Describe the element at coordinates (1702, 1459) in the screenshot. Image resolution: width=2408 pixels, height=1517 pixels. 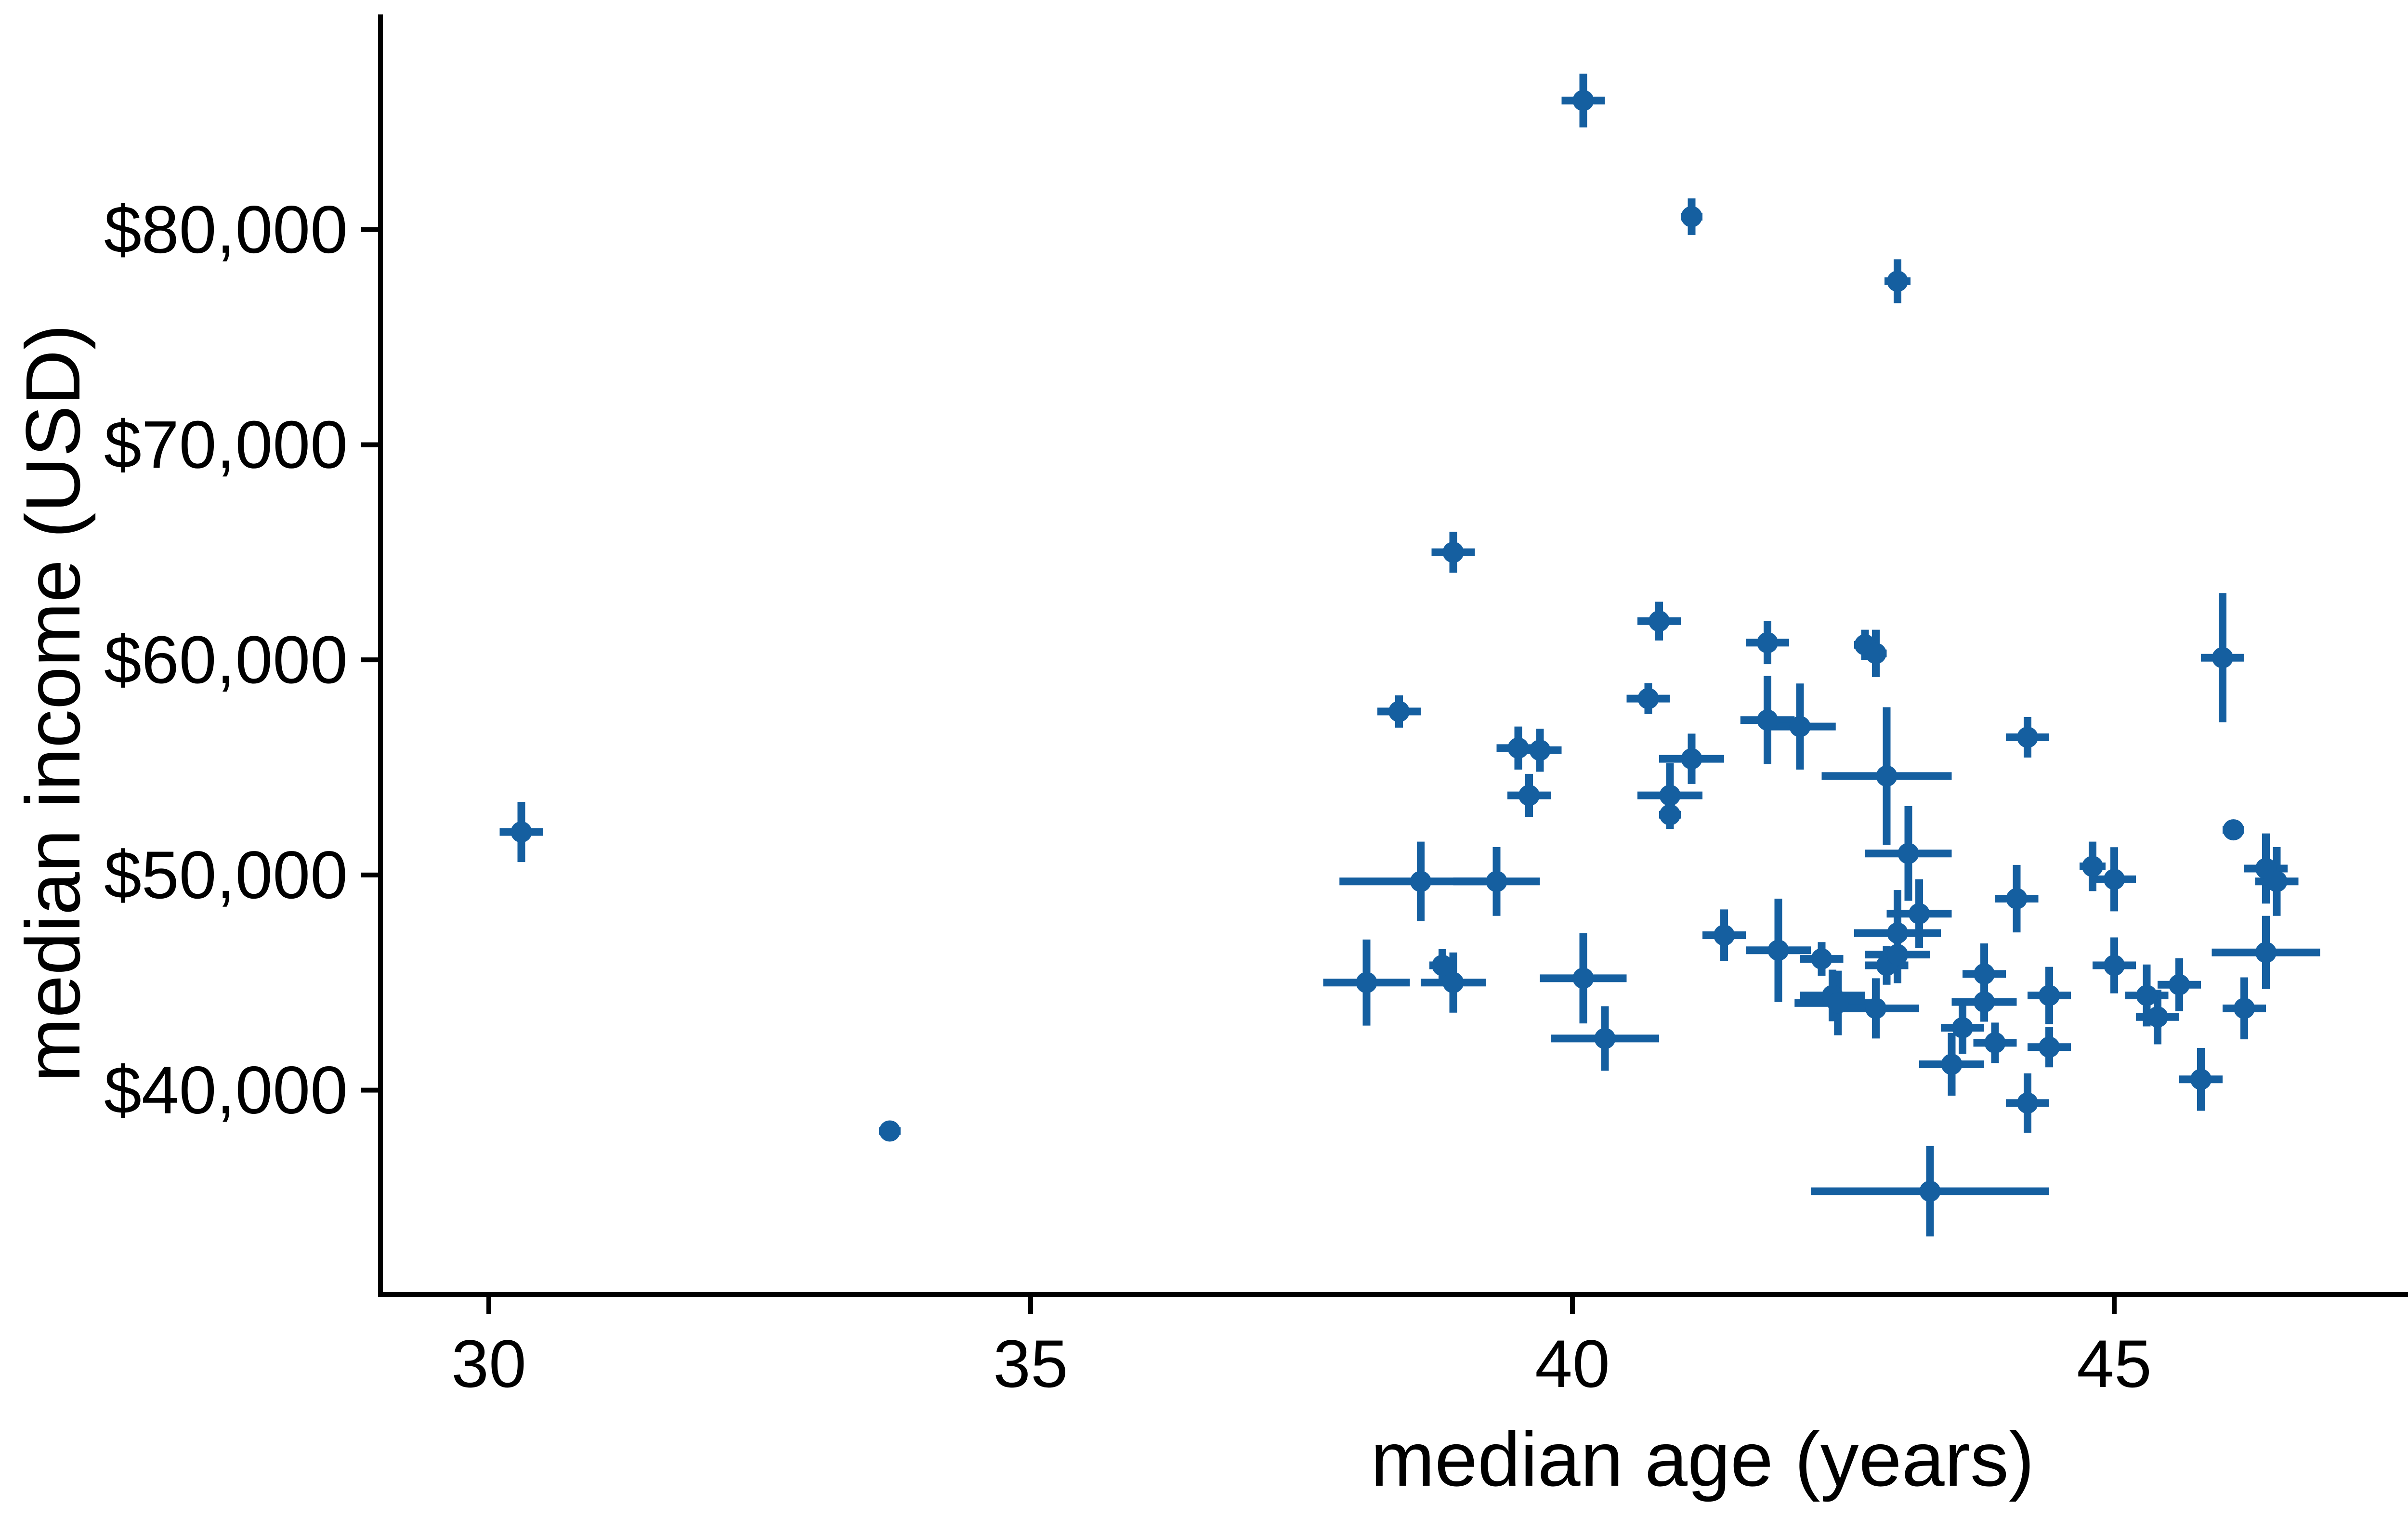
I see `x-axis-label: median age (years)` at that location.